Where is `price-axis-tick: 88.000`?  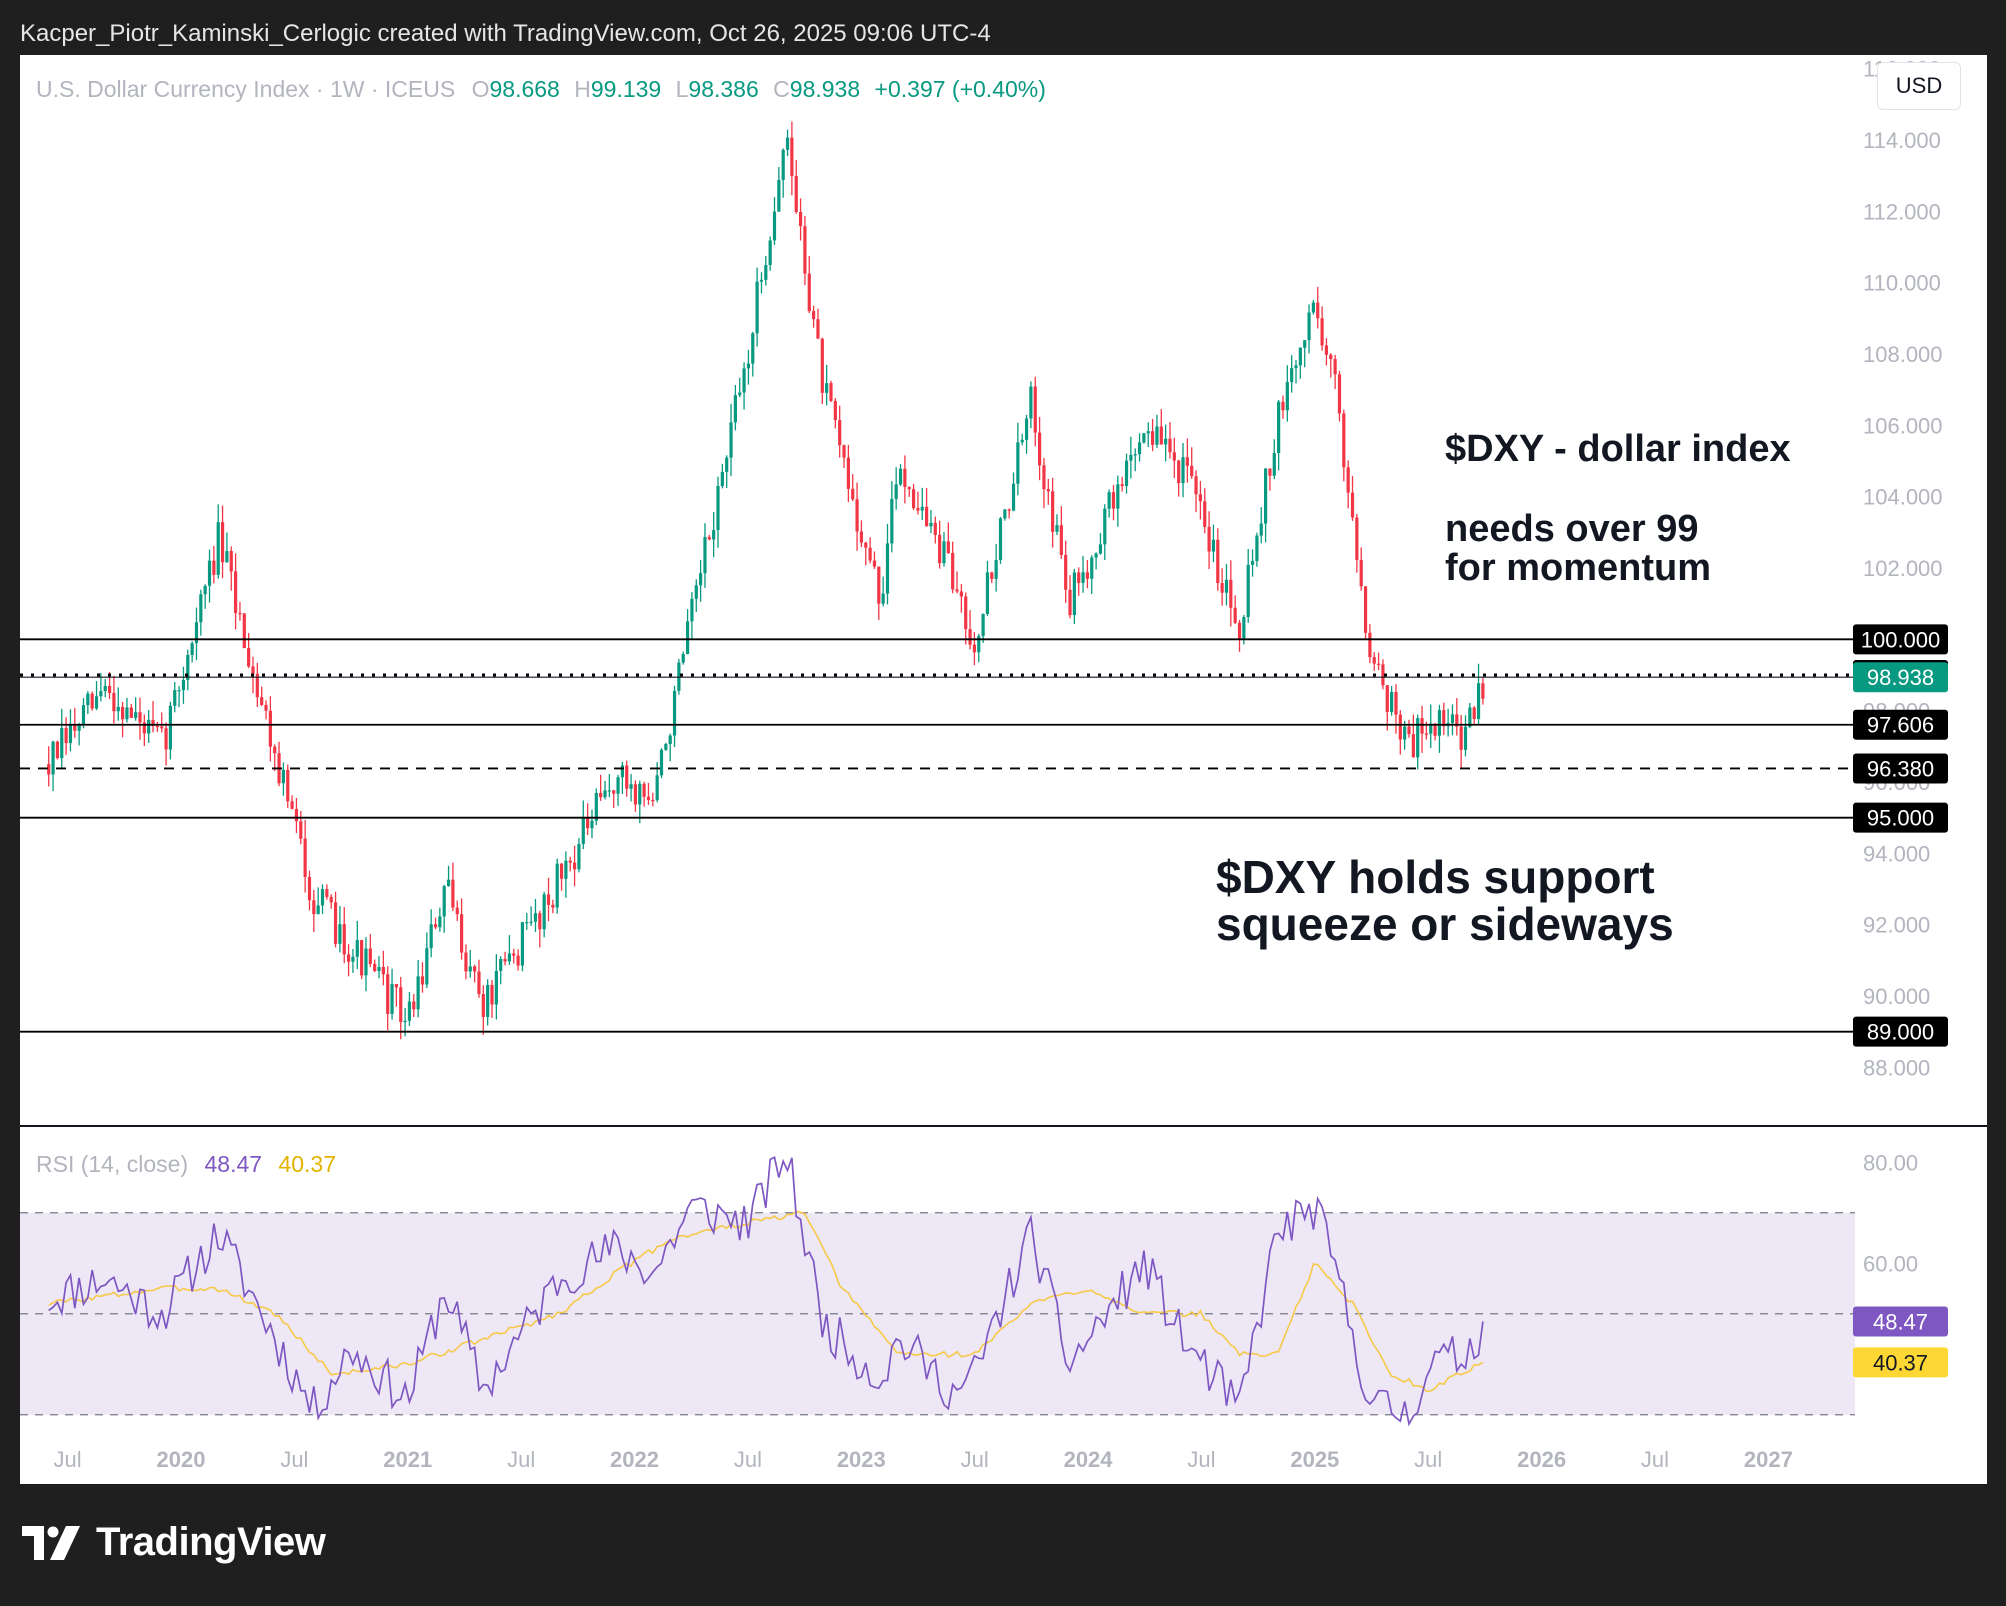
price-axis-tick: 88.000 is located at coordinates (1896, 1067).